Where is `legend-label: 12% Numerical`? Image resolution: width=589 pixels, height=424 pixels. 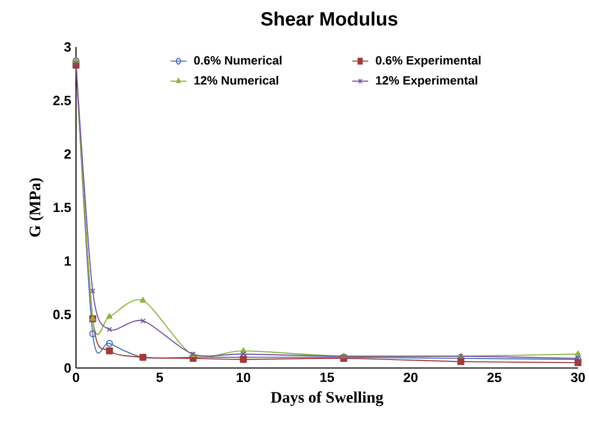 legend-label: 12% Numerical is located at coordinates (236, 80).